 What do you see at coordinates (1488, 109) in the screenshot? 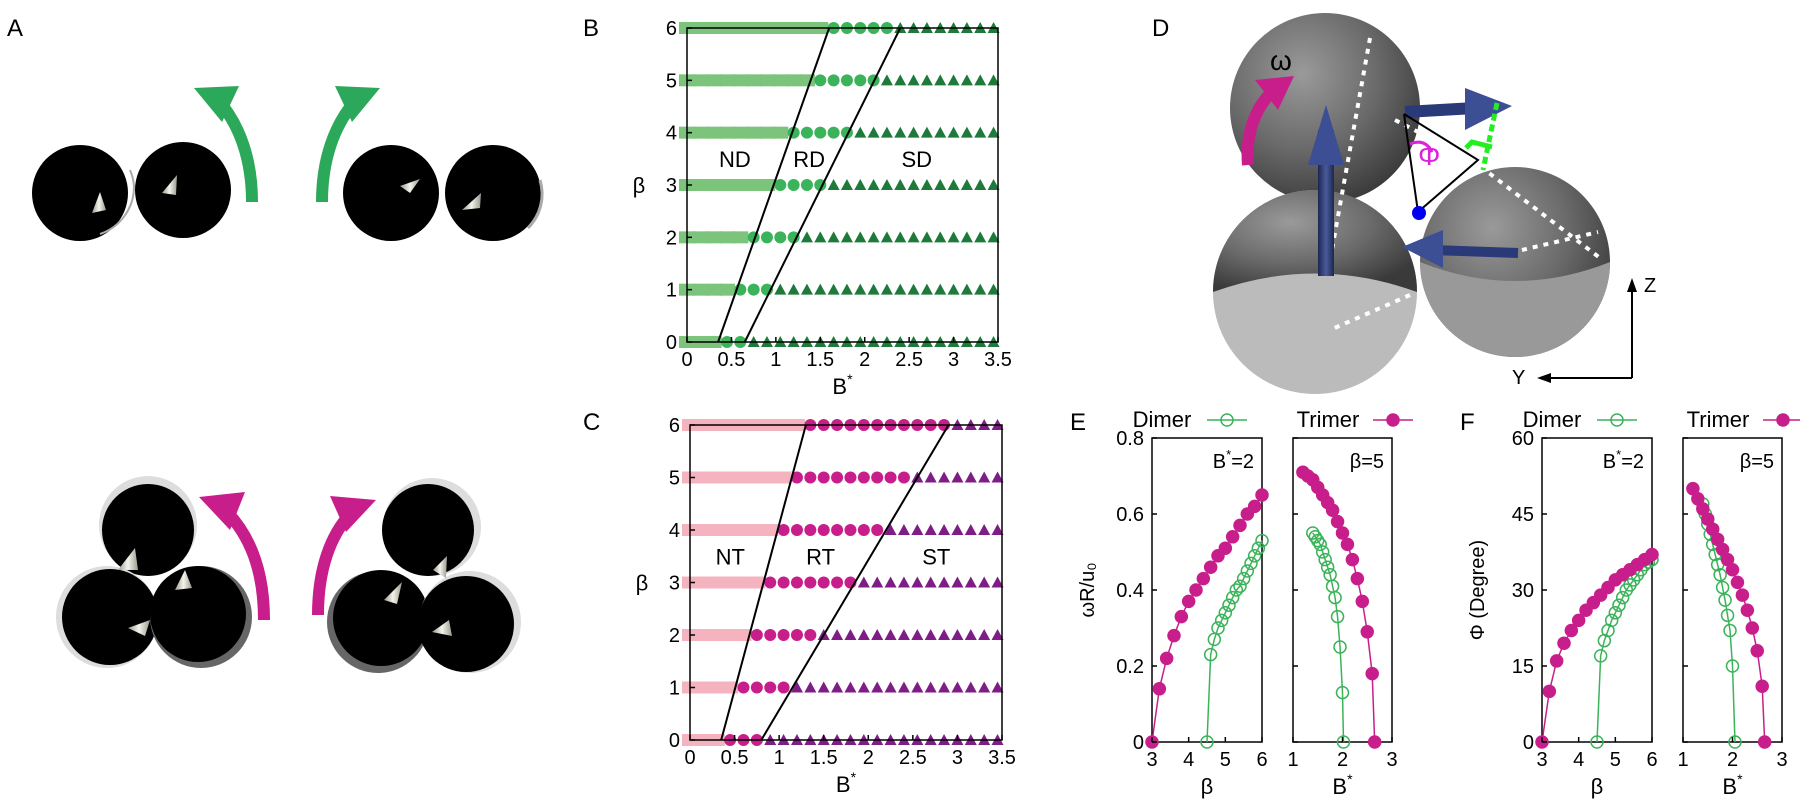
I see `director-cone-icon` at bounding box center [1488, 109].